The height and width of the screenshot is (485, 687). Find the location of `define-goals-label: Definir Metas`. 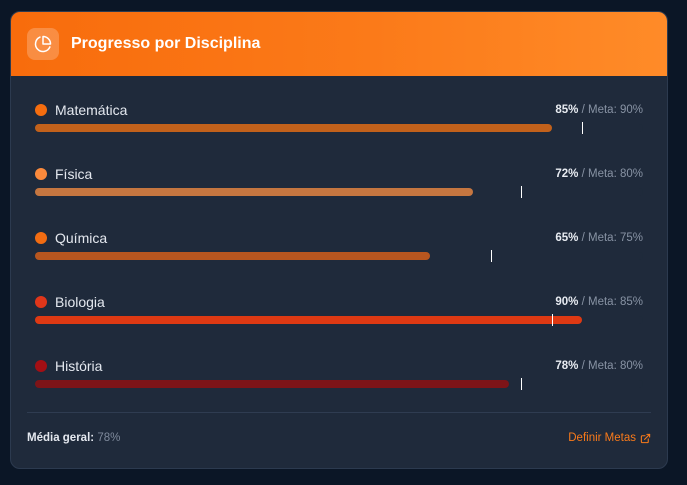

define-goals-label: Definir Metas is located at coordinates (602, 438).